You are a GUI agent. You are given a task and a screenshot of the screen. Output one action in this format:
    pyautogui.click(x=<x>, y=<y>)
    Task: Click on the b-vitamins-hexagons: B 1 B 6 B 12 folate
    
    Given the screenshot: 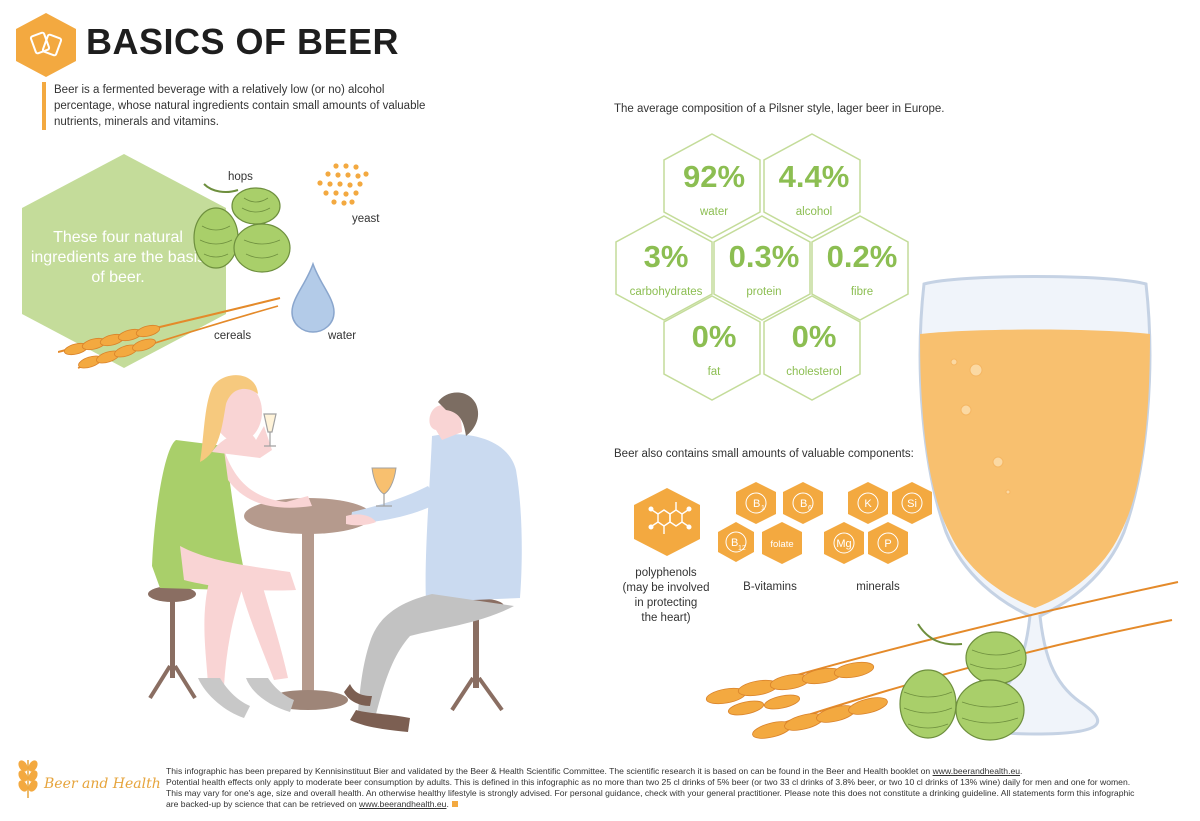 What is the action you would take?
    pyautogui.click(x=770, y=523)
    